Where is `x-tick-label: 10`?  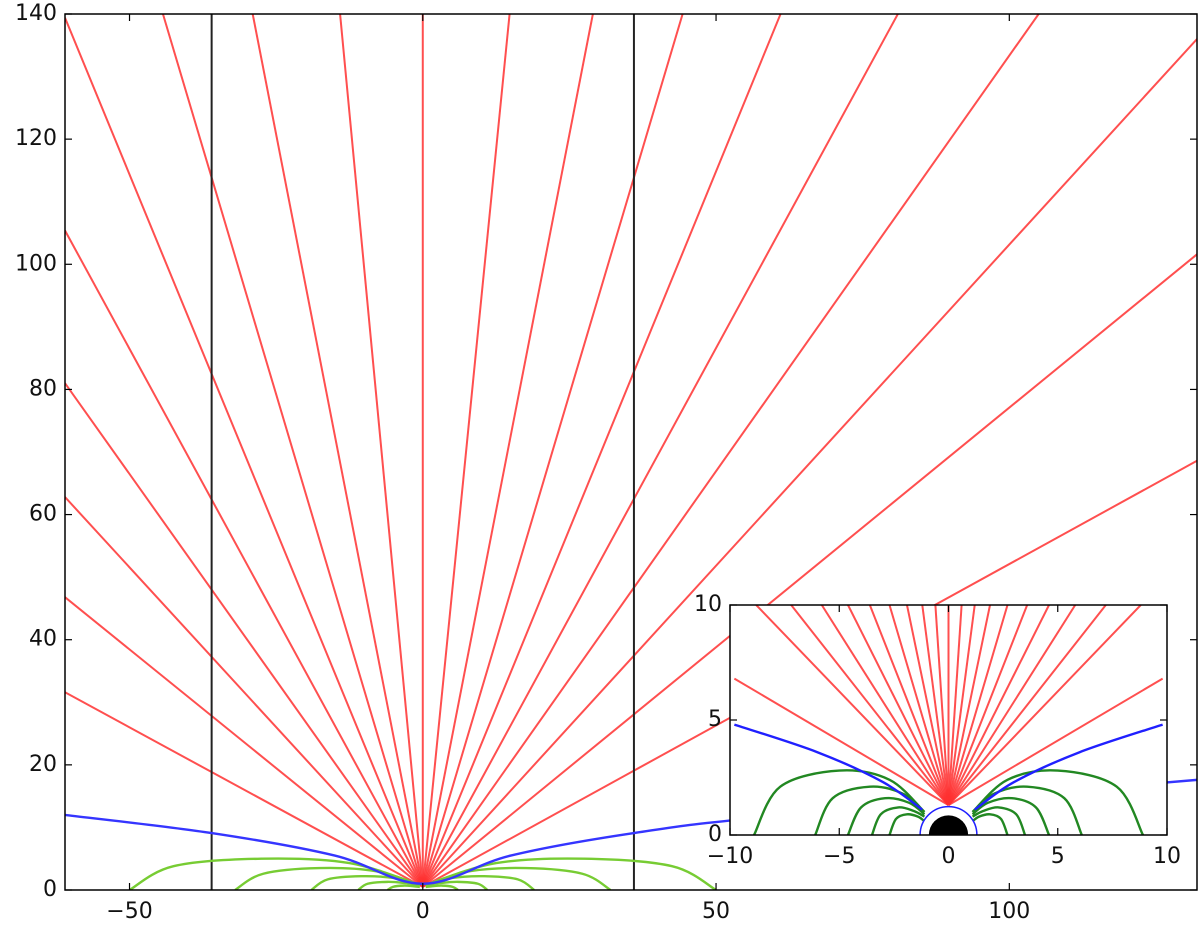 x-tick-label: 10 is located at coordinates (1167, 856).